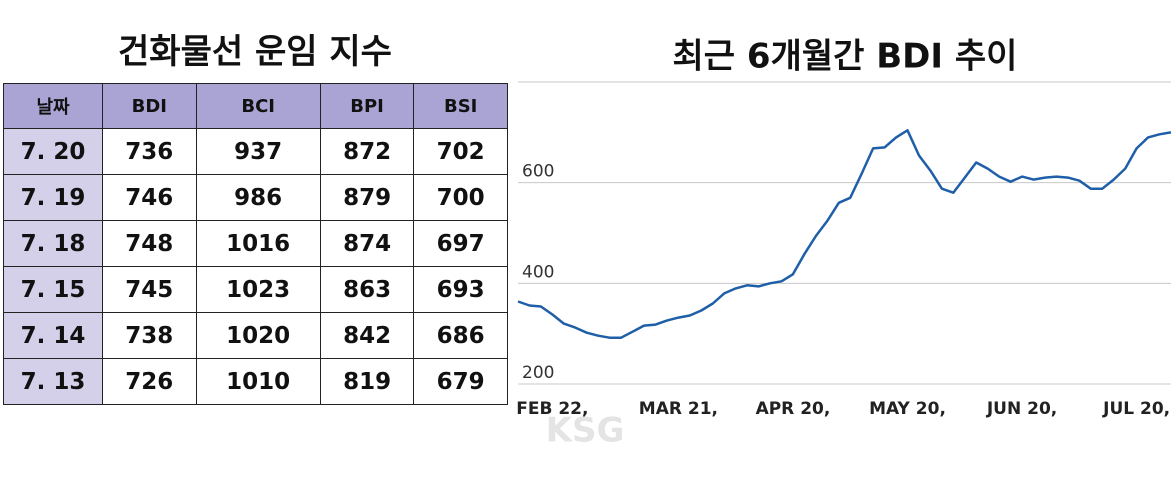  What do you see at coordinates (678, 409) in the screenshot?
I see `x-tick-label: MAR 21,` at bounding box center [678, 409].